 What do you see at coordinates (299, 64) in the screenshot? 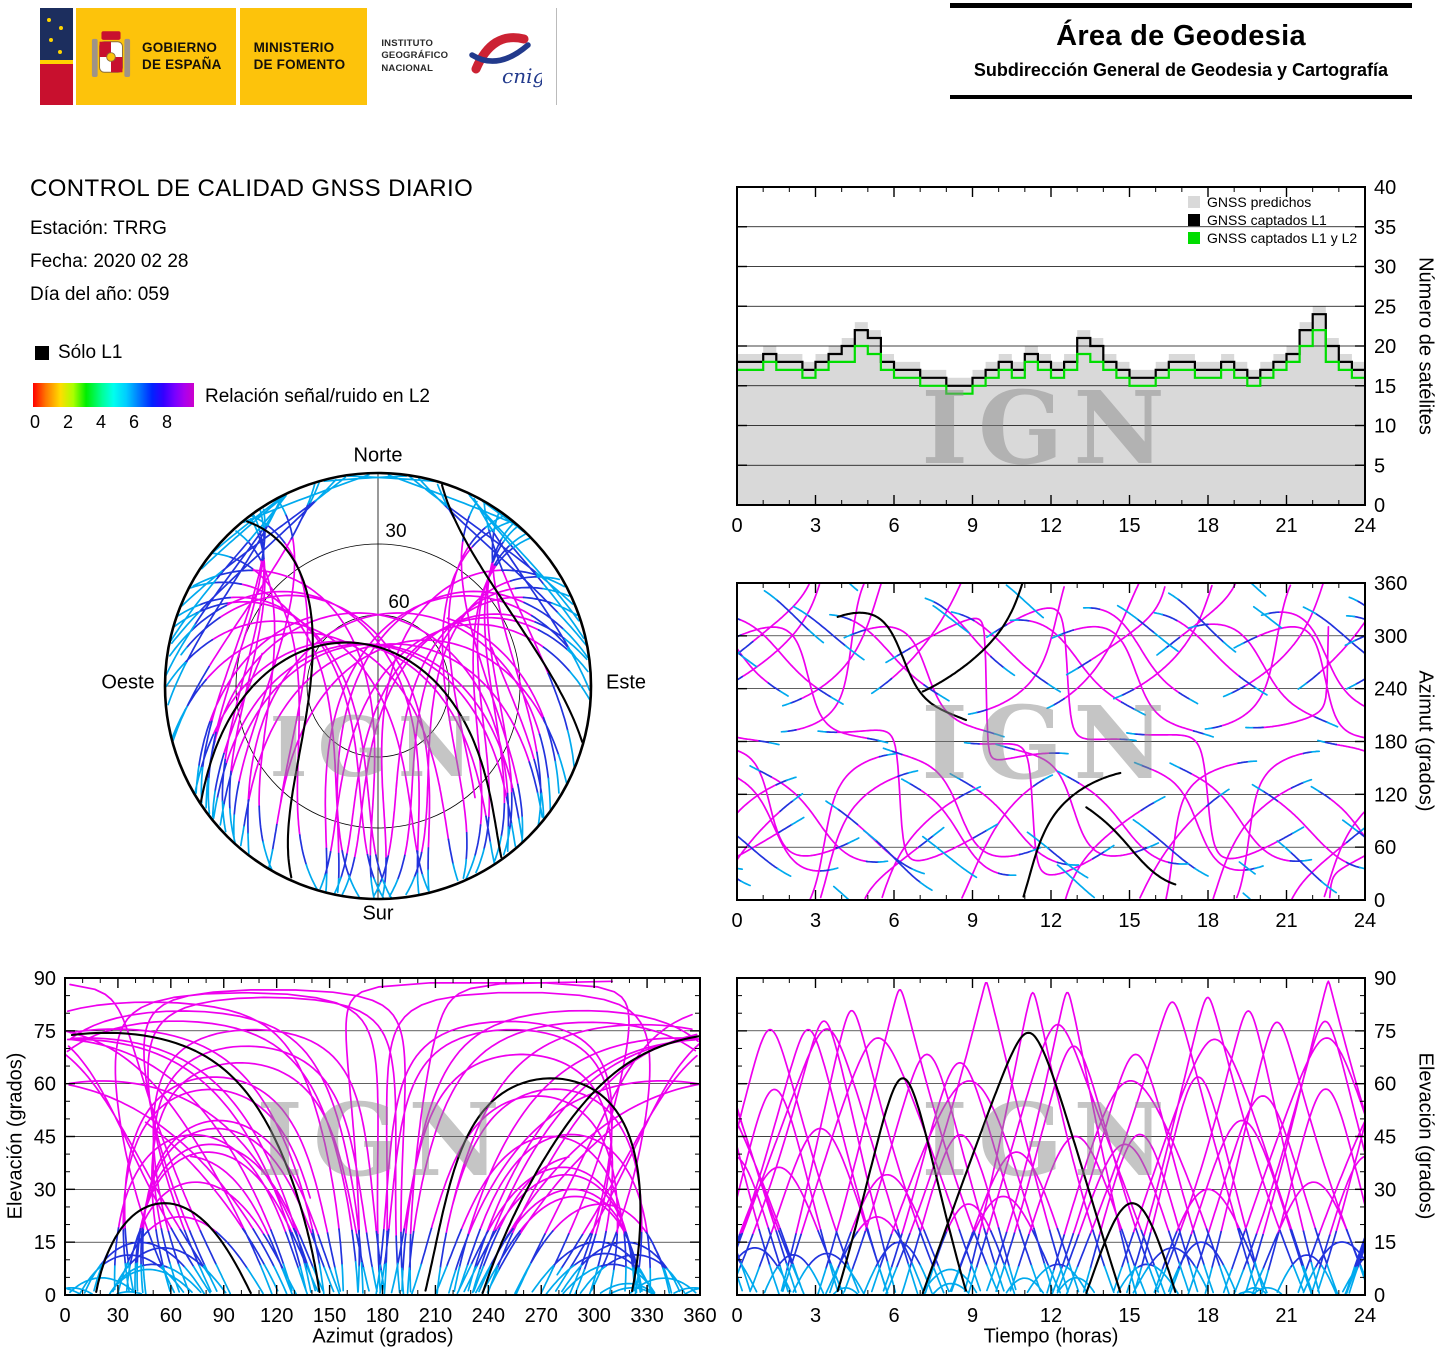
I see `ministerio-line2: DE FOMENTO` at bounding box center [299, 64].